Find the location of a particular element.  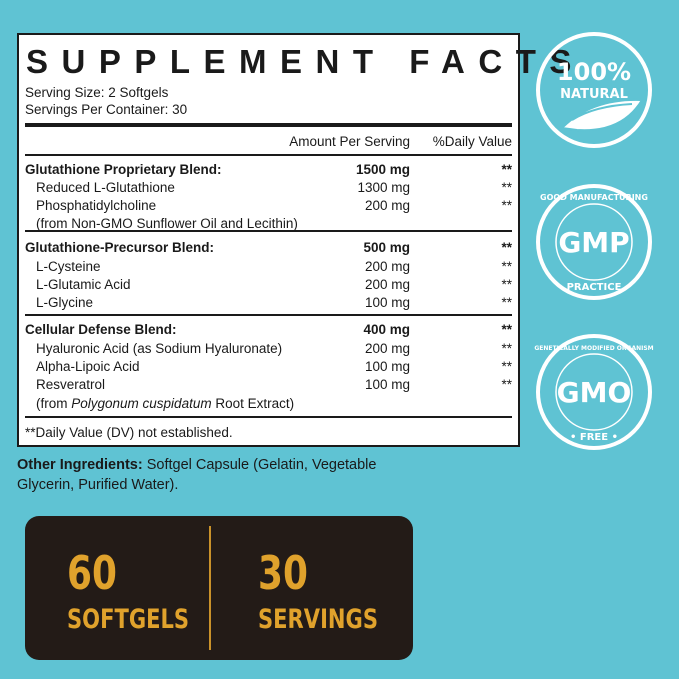

natural-badge: 100% NATURAL is located at coordinates (594, 90).